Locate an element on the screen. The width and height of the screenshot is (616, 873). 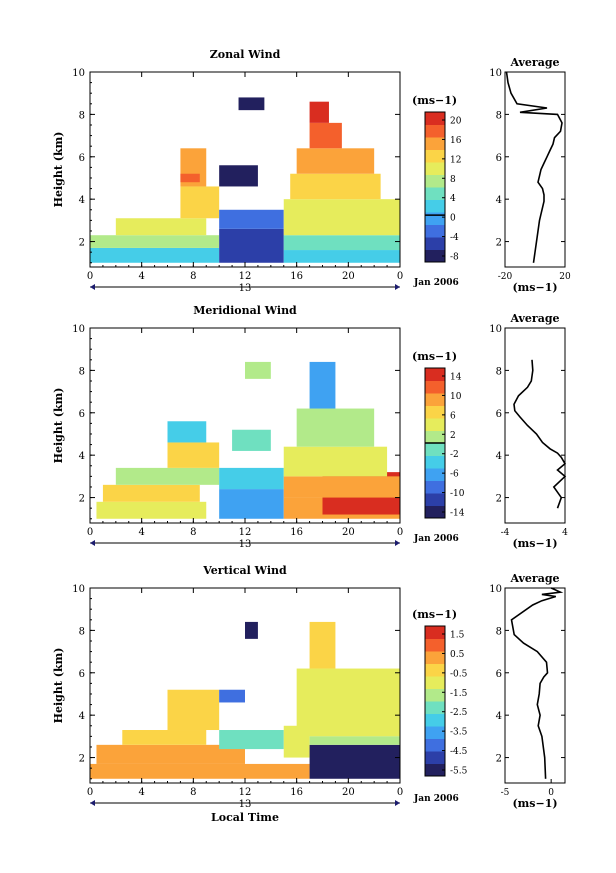
average-x-tick-label: 4 is located at coordinates (565, 533).